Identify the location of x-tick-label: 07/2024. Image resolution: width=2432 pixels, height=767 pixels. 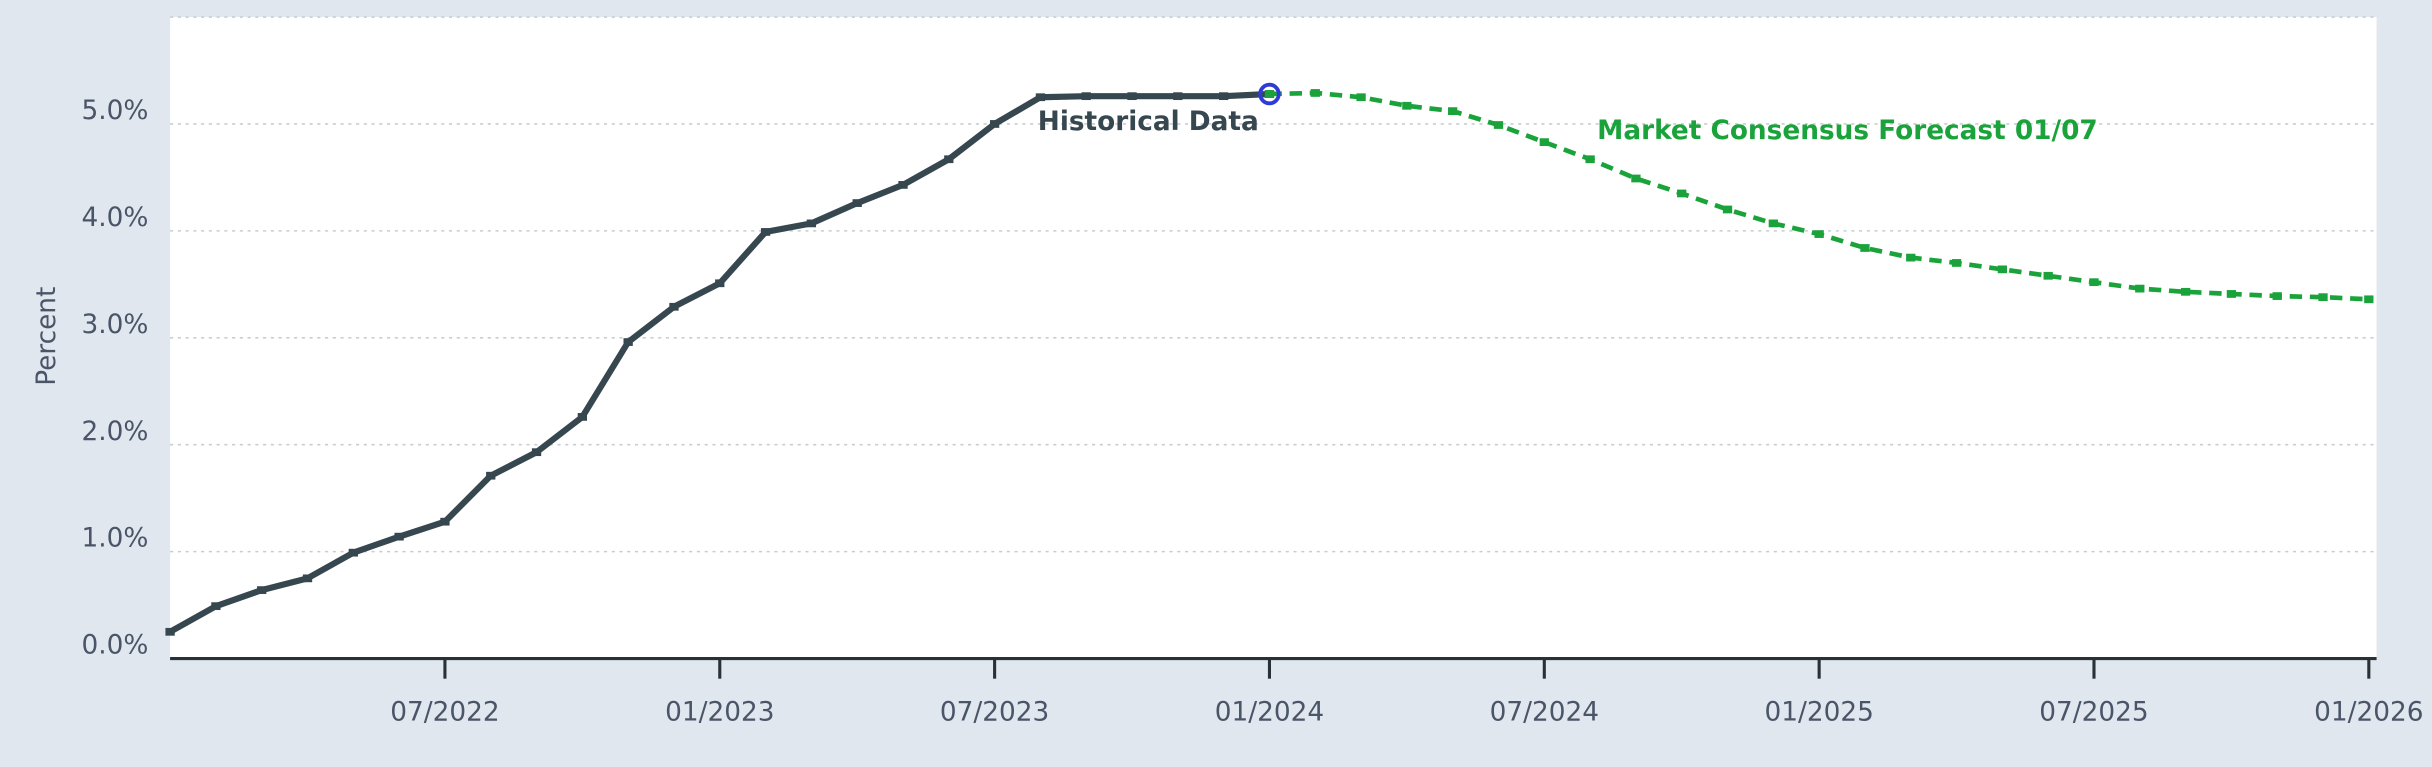
(1544, 712).